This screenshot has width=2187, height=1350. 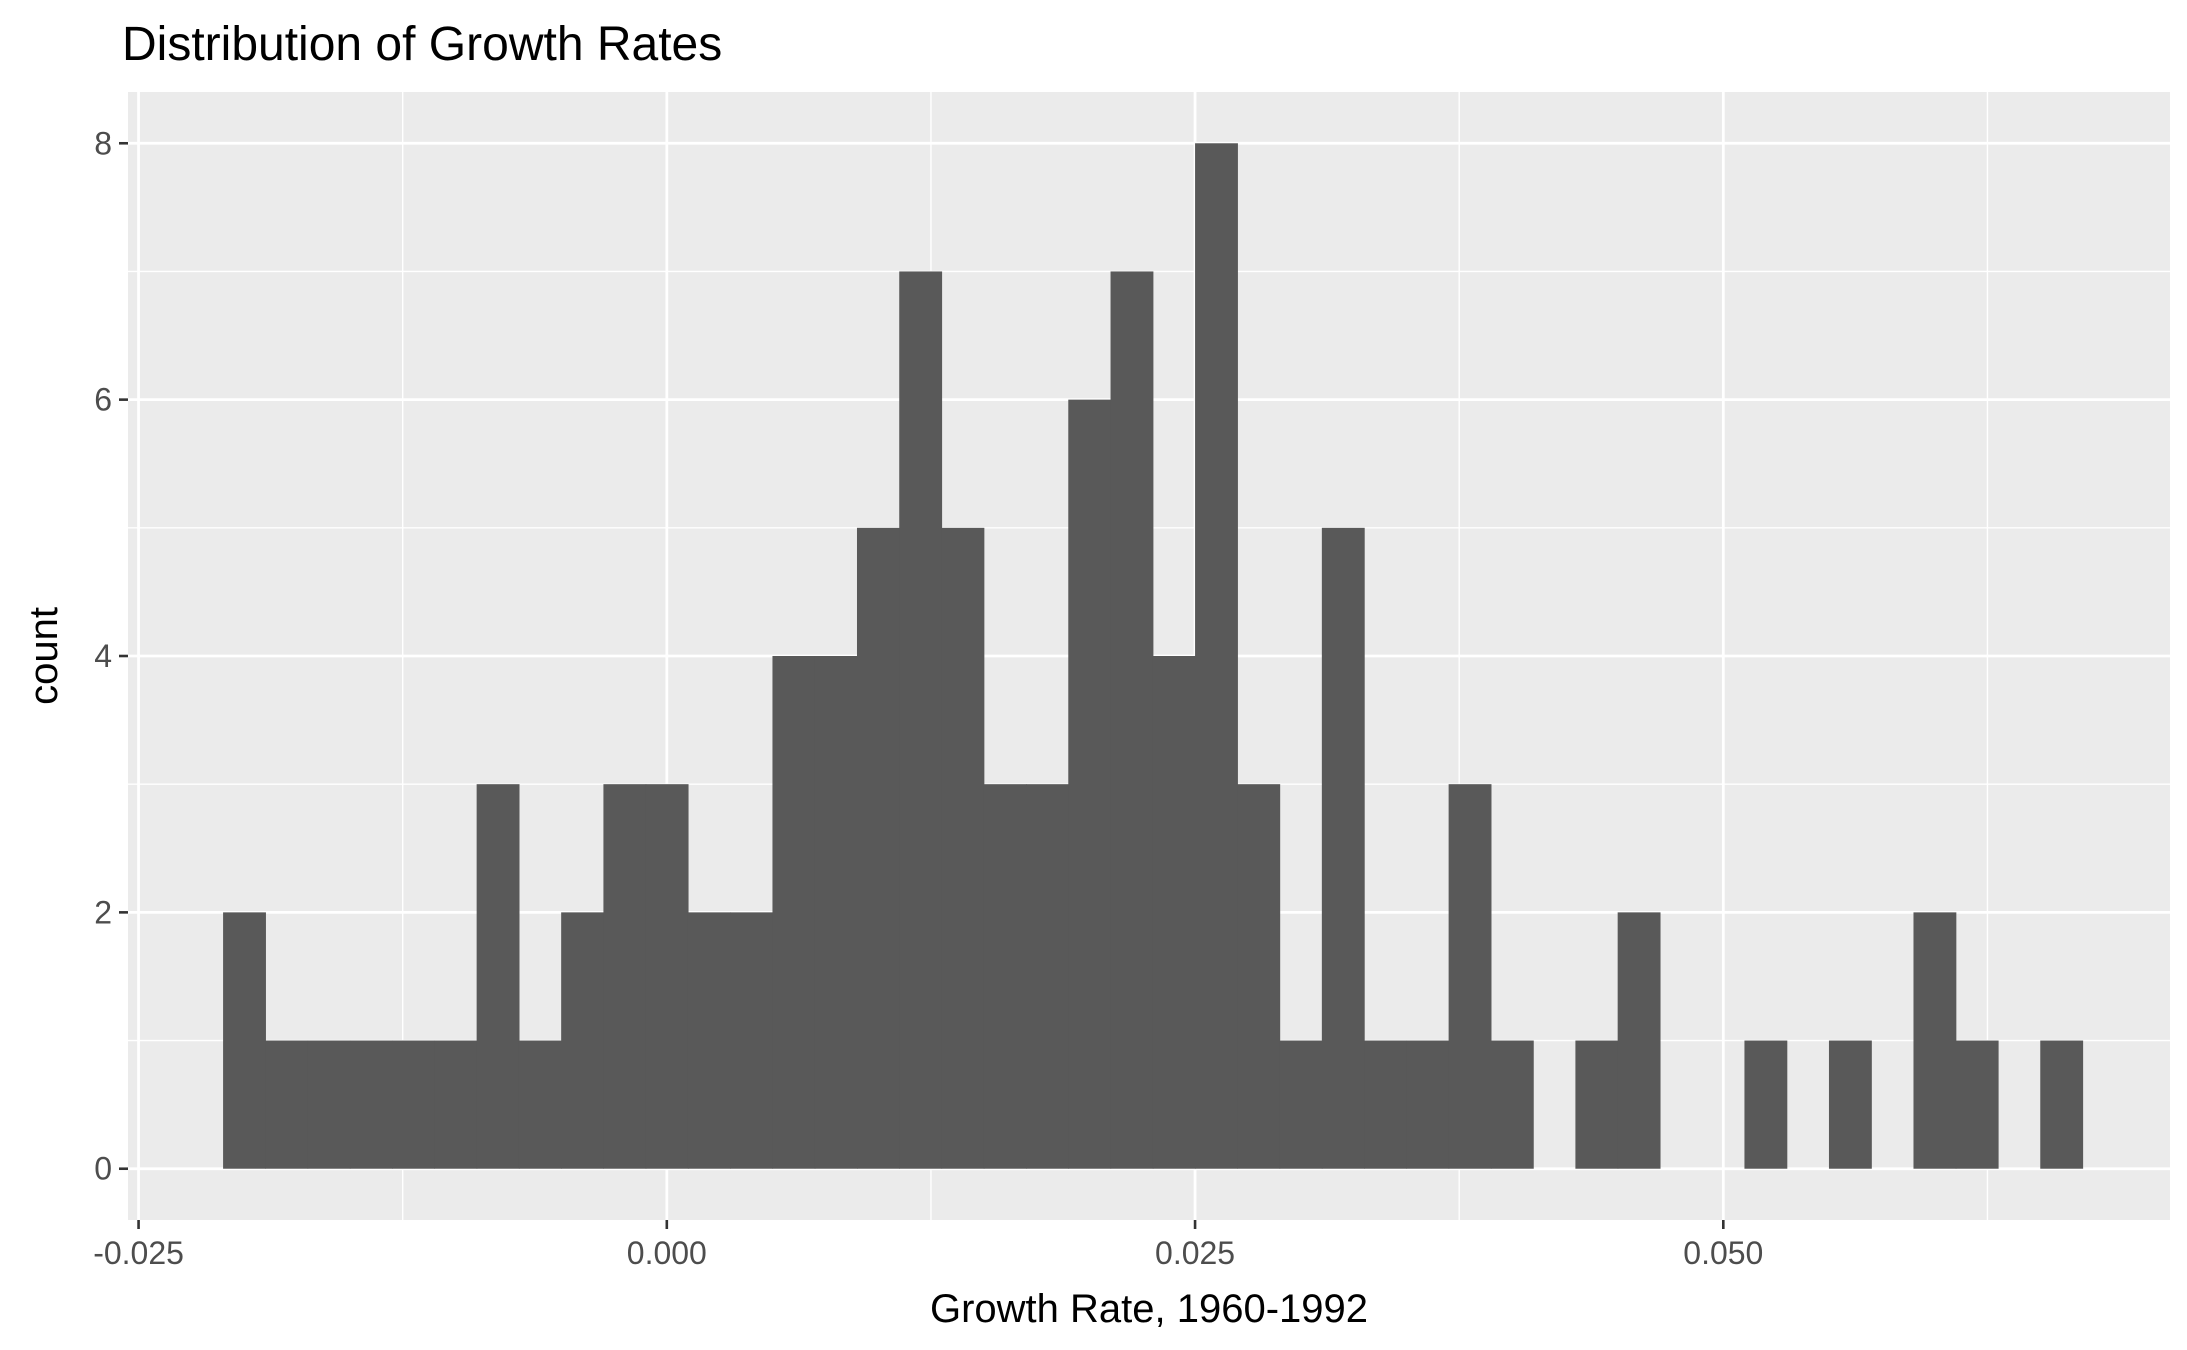 I want to click on y-tick-label: 2, so click(x=103, y=912).